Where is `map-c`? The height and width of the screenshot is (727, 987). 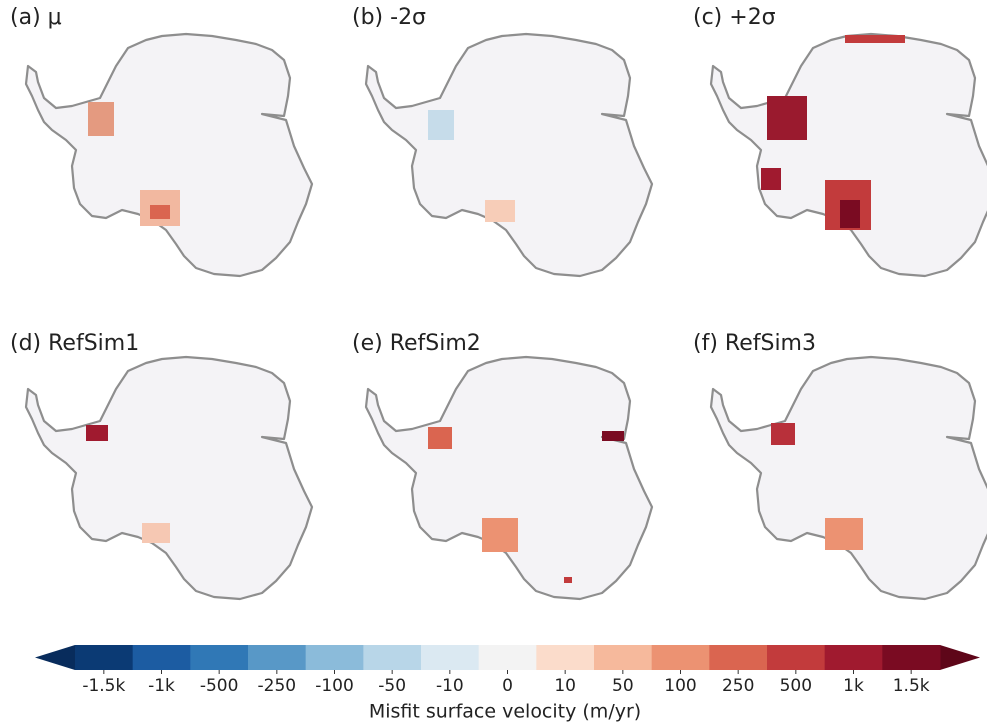
map-c is located at coordinates (848, 155).